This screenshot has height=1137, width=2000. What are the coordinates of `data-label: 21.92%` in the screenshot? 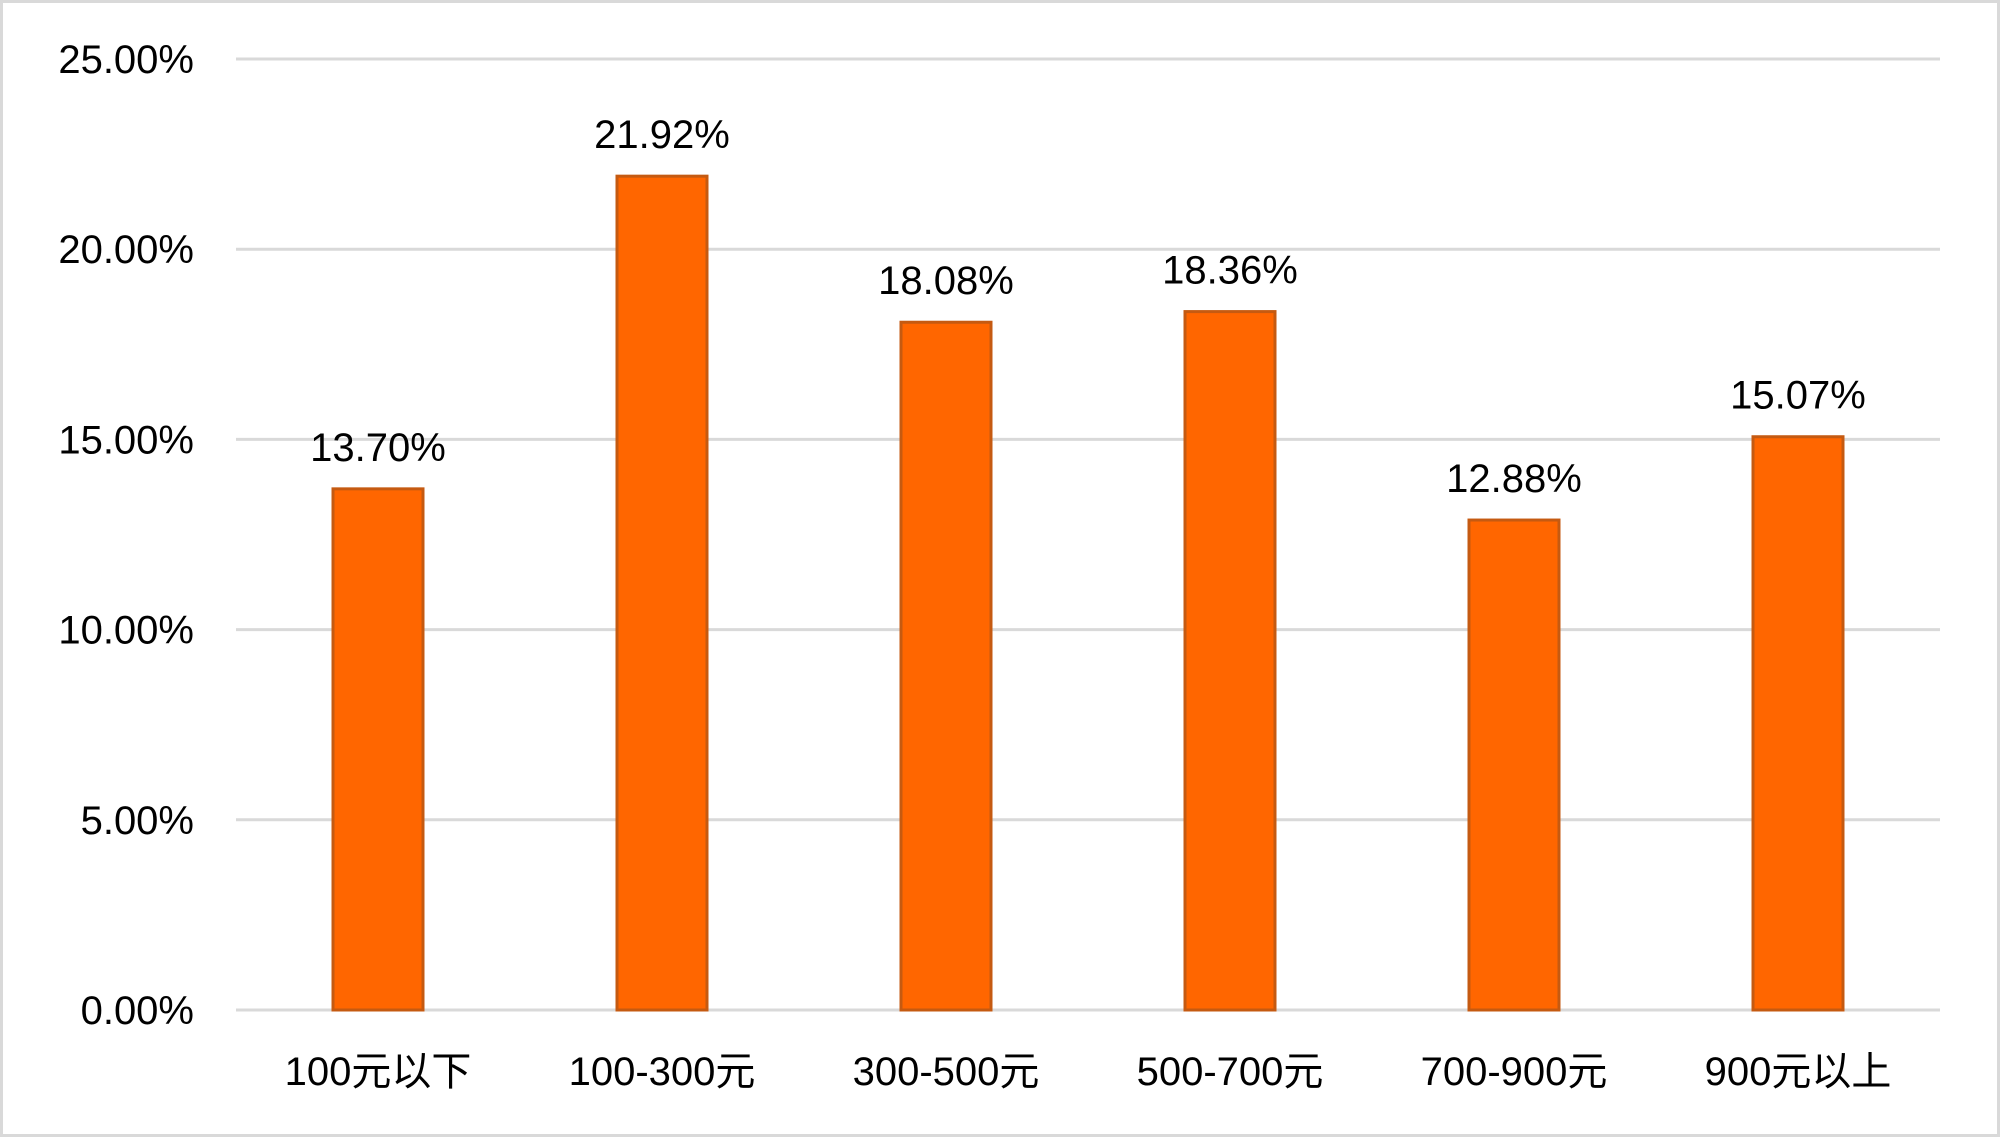 It's located at (662, 135).